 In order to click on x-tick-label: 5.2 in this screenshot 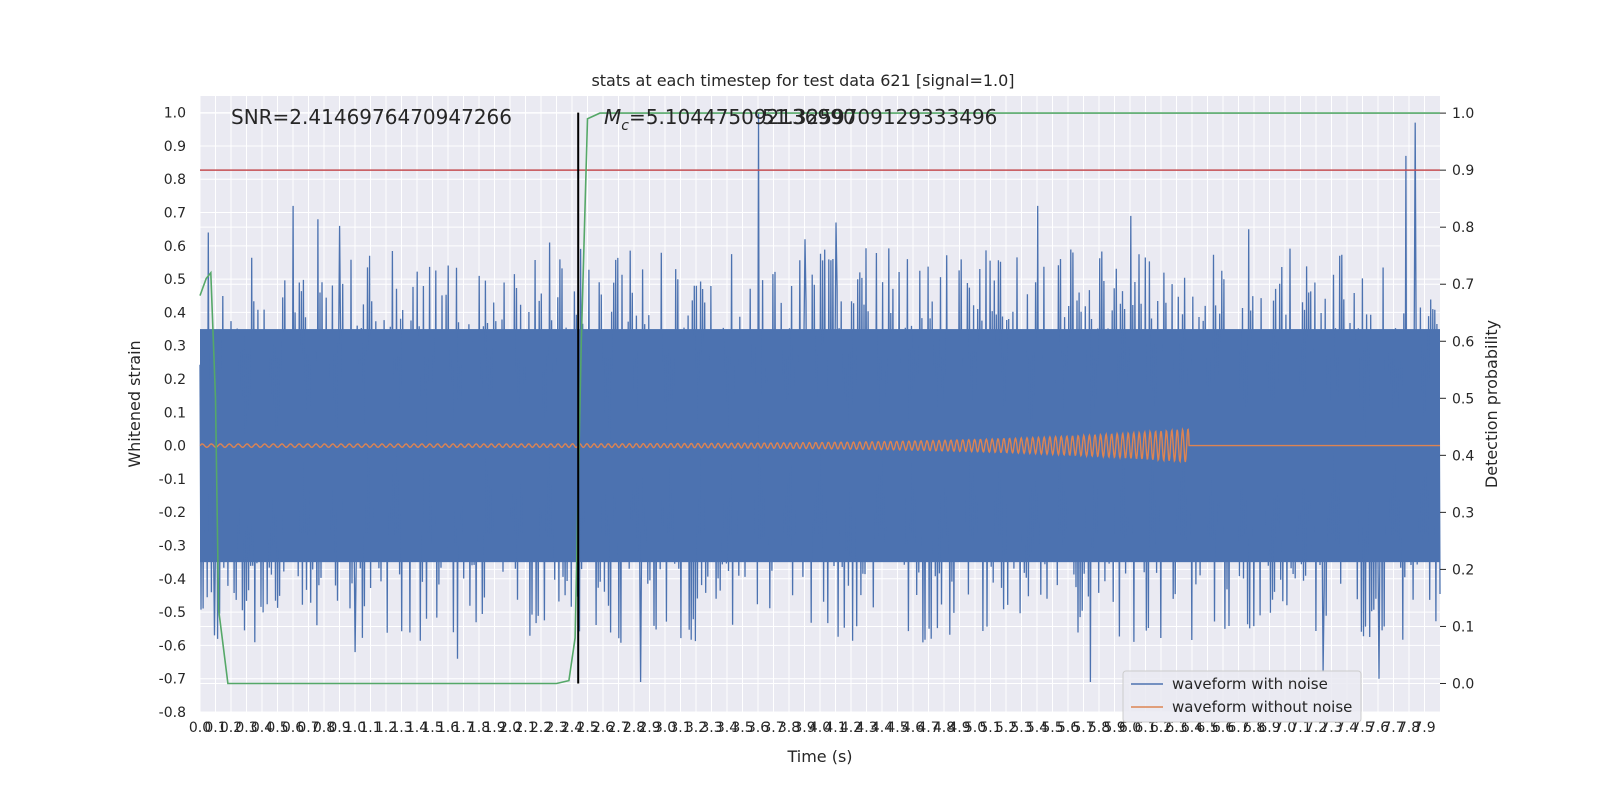, I will do `click(1006, 728)`.